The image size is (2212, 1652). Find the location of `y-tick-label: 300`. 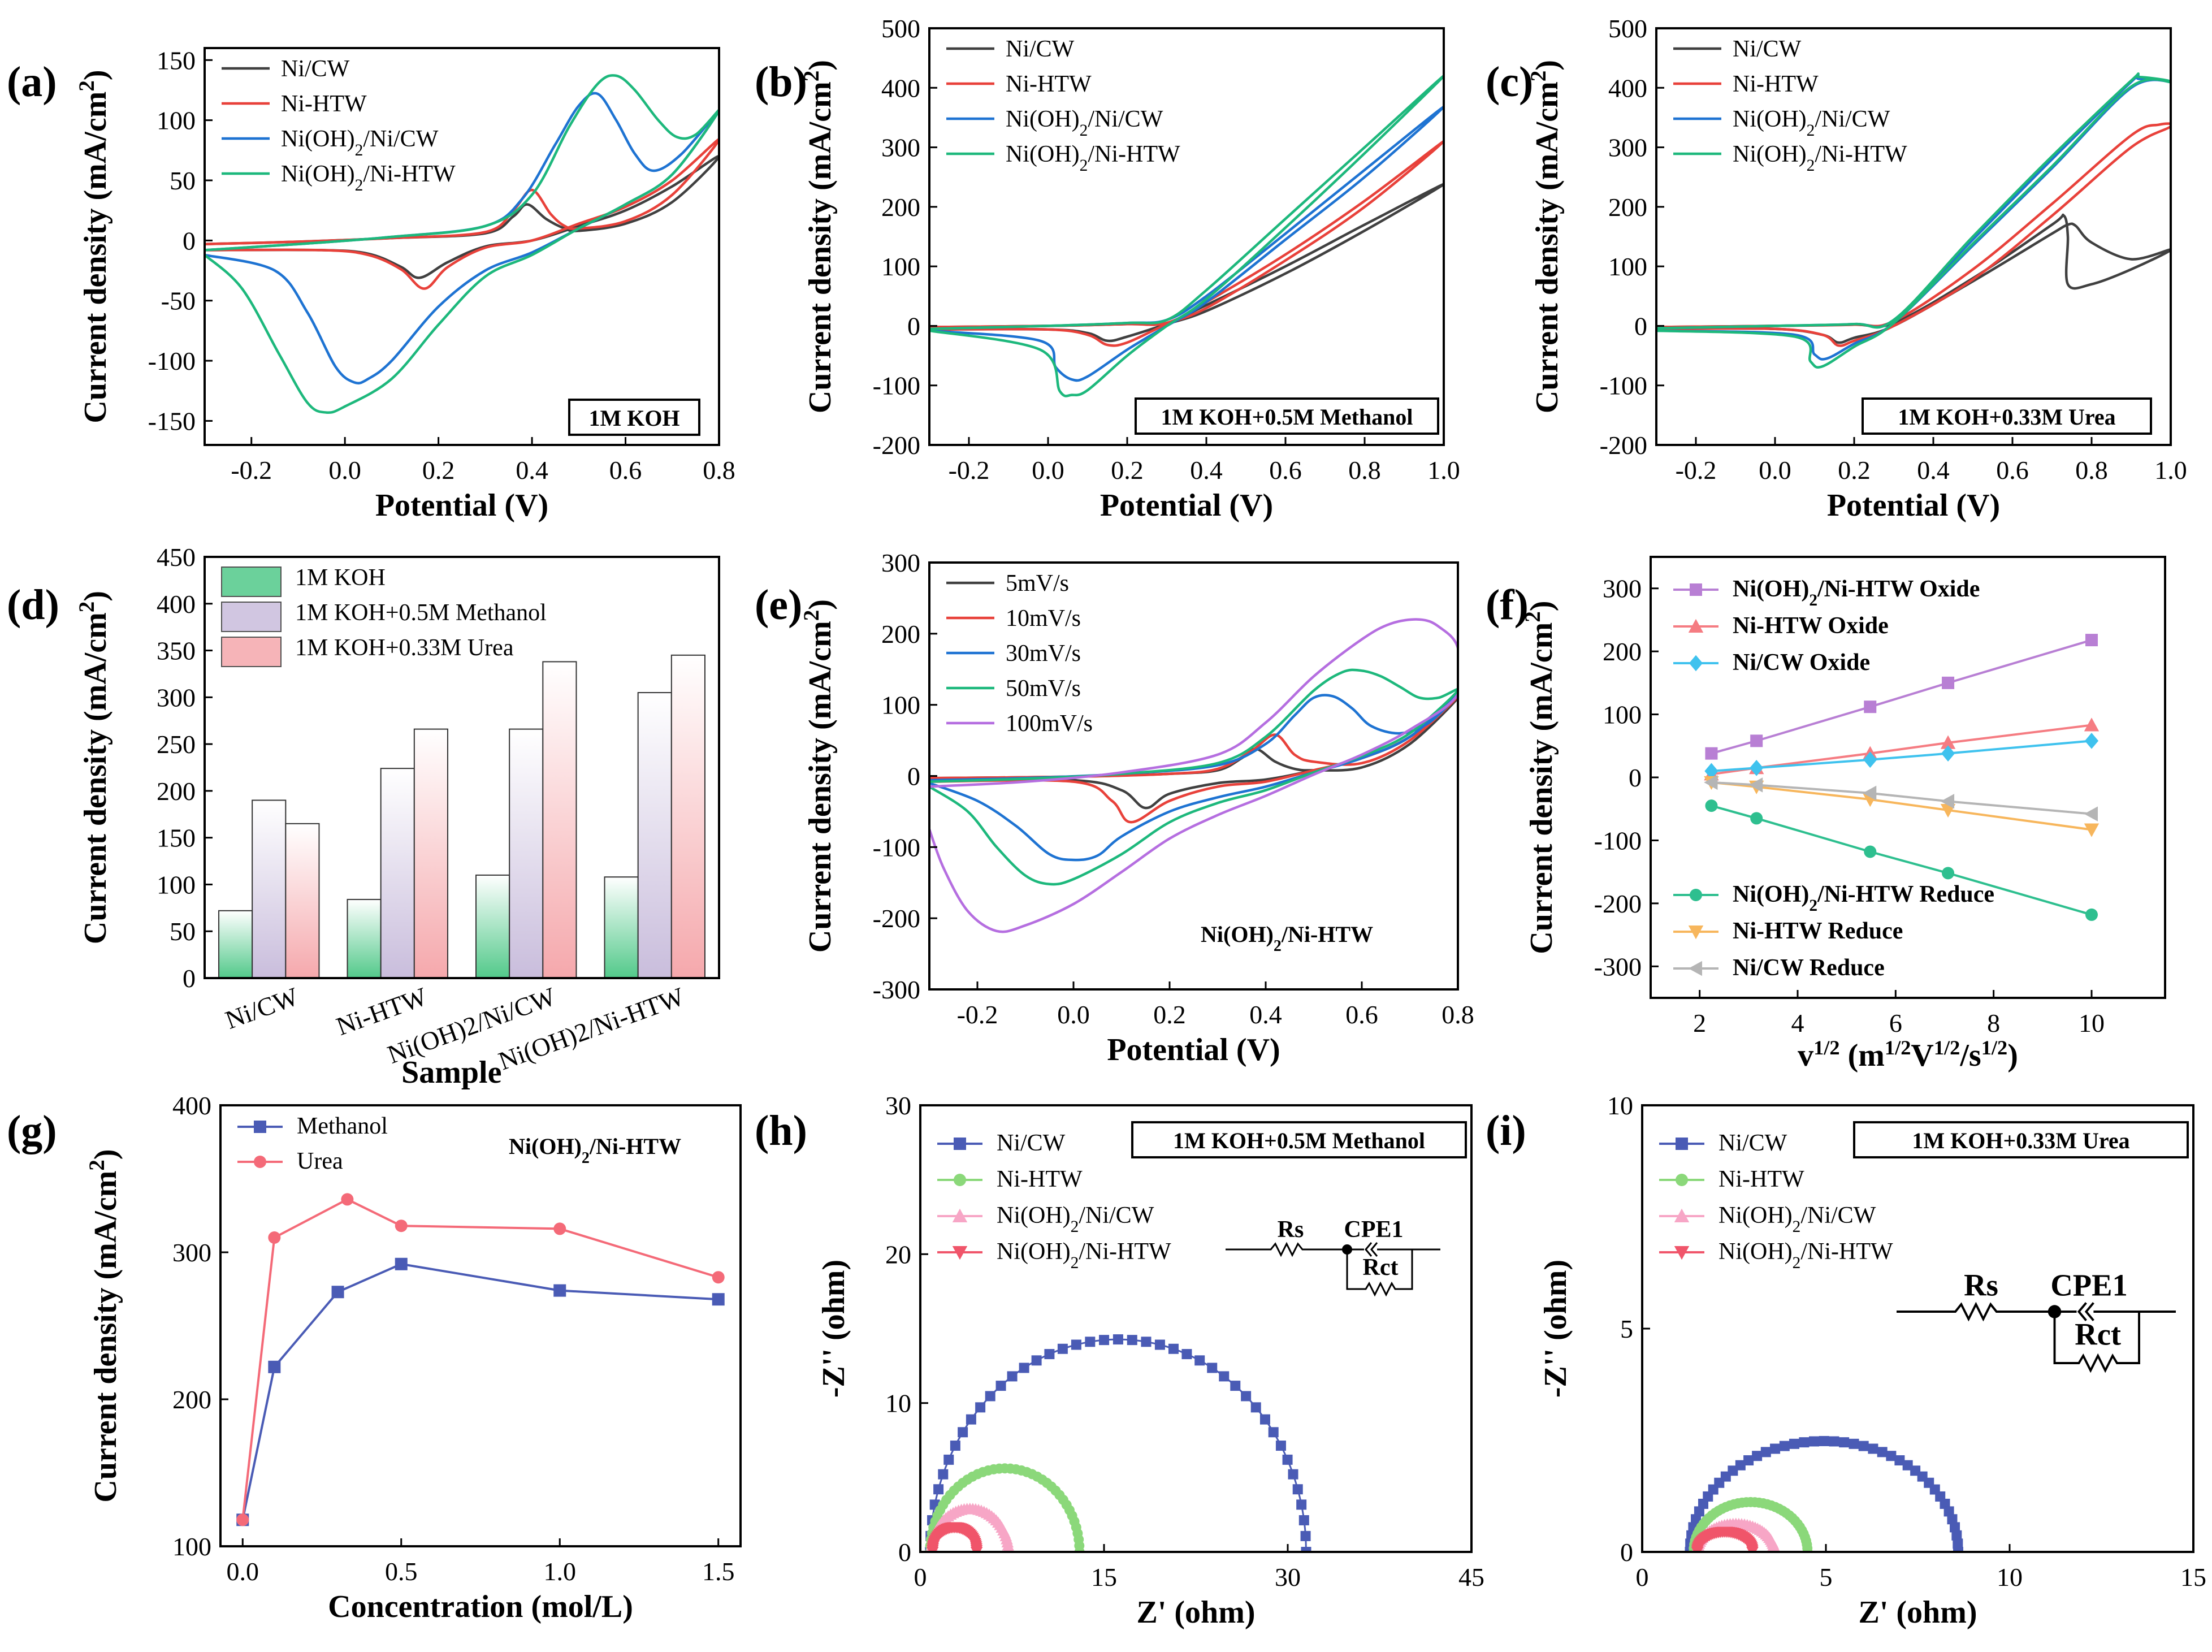

y-tick-label: 300 is located at coordinates (901, 147).